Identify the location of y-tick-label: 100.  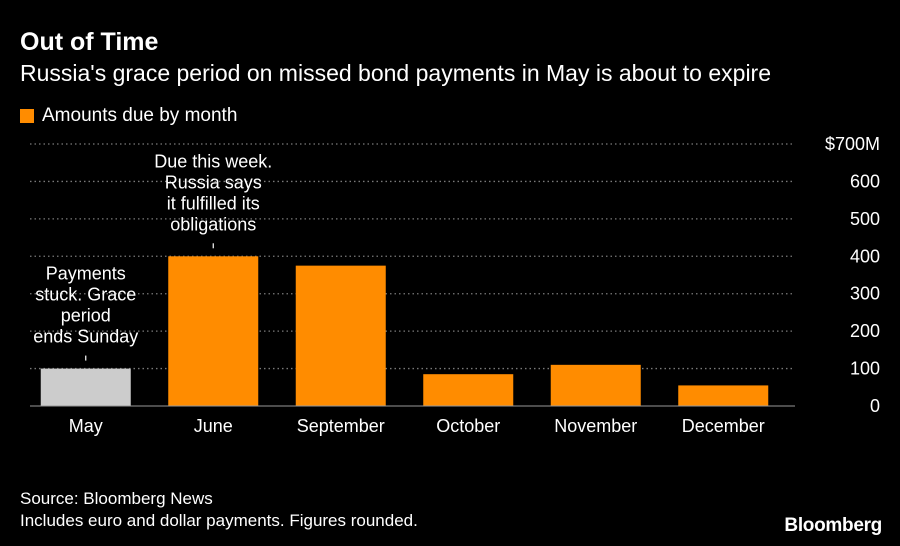
(865, 369).